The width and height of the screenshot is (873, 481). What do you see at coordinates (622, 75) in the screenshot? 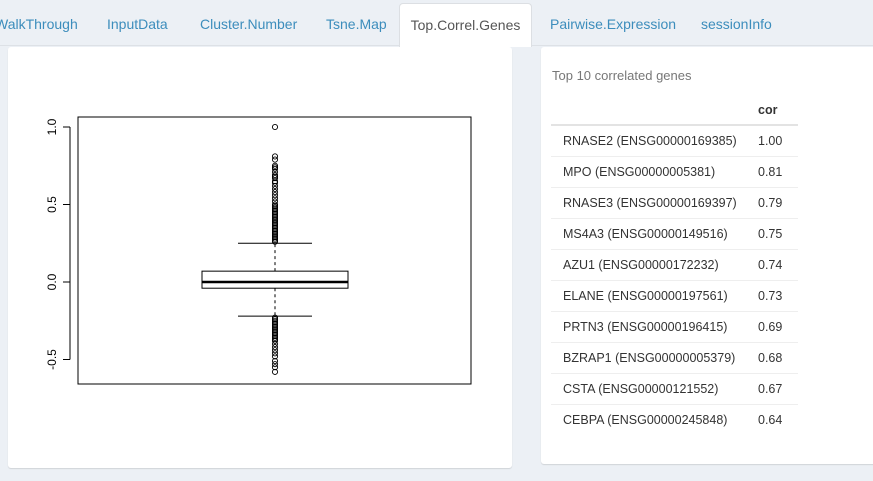
I see `table-caption: Top 10 correlated genes` at bounding box center [622, 75].